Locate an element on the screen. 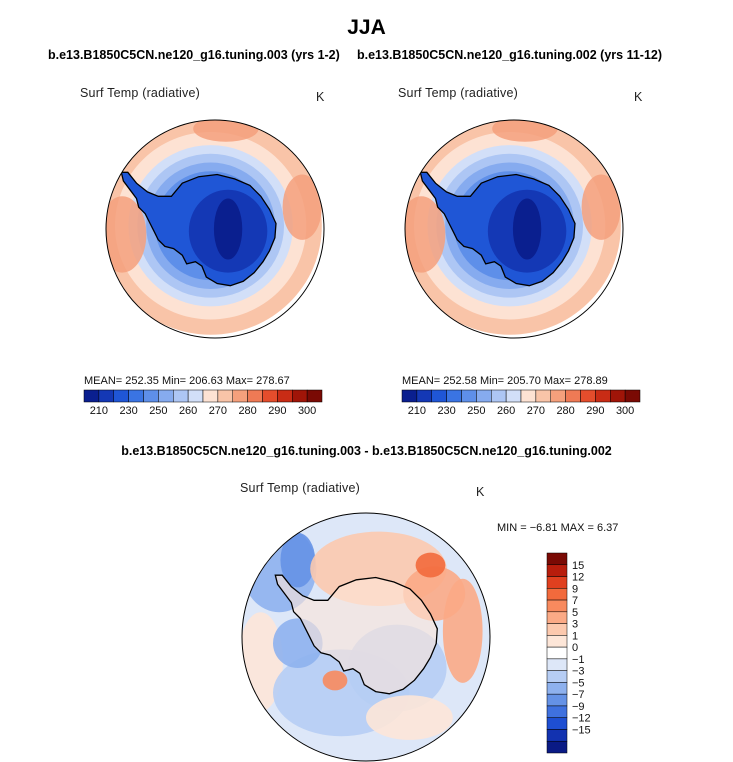 This screenshot has height=762, width=733. panel-1-colorbar: 210 230 250 260 270 280 290 300 is located at coordinates (203, 403).